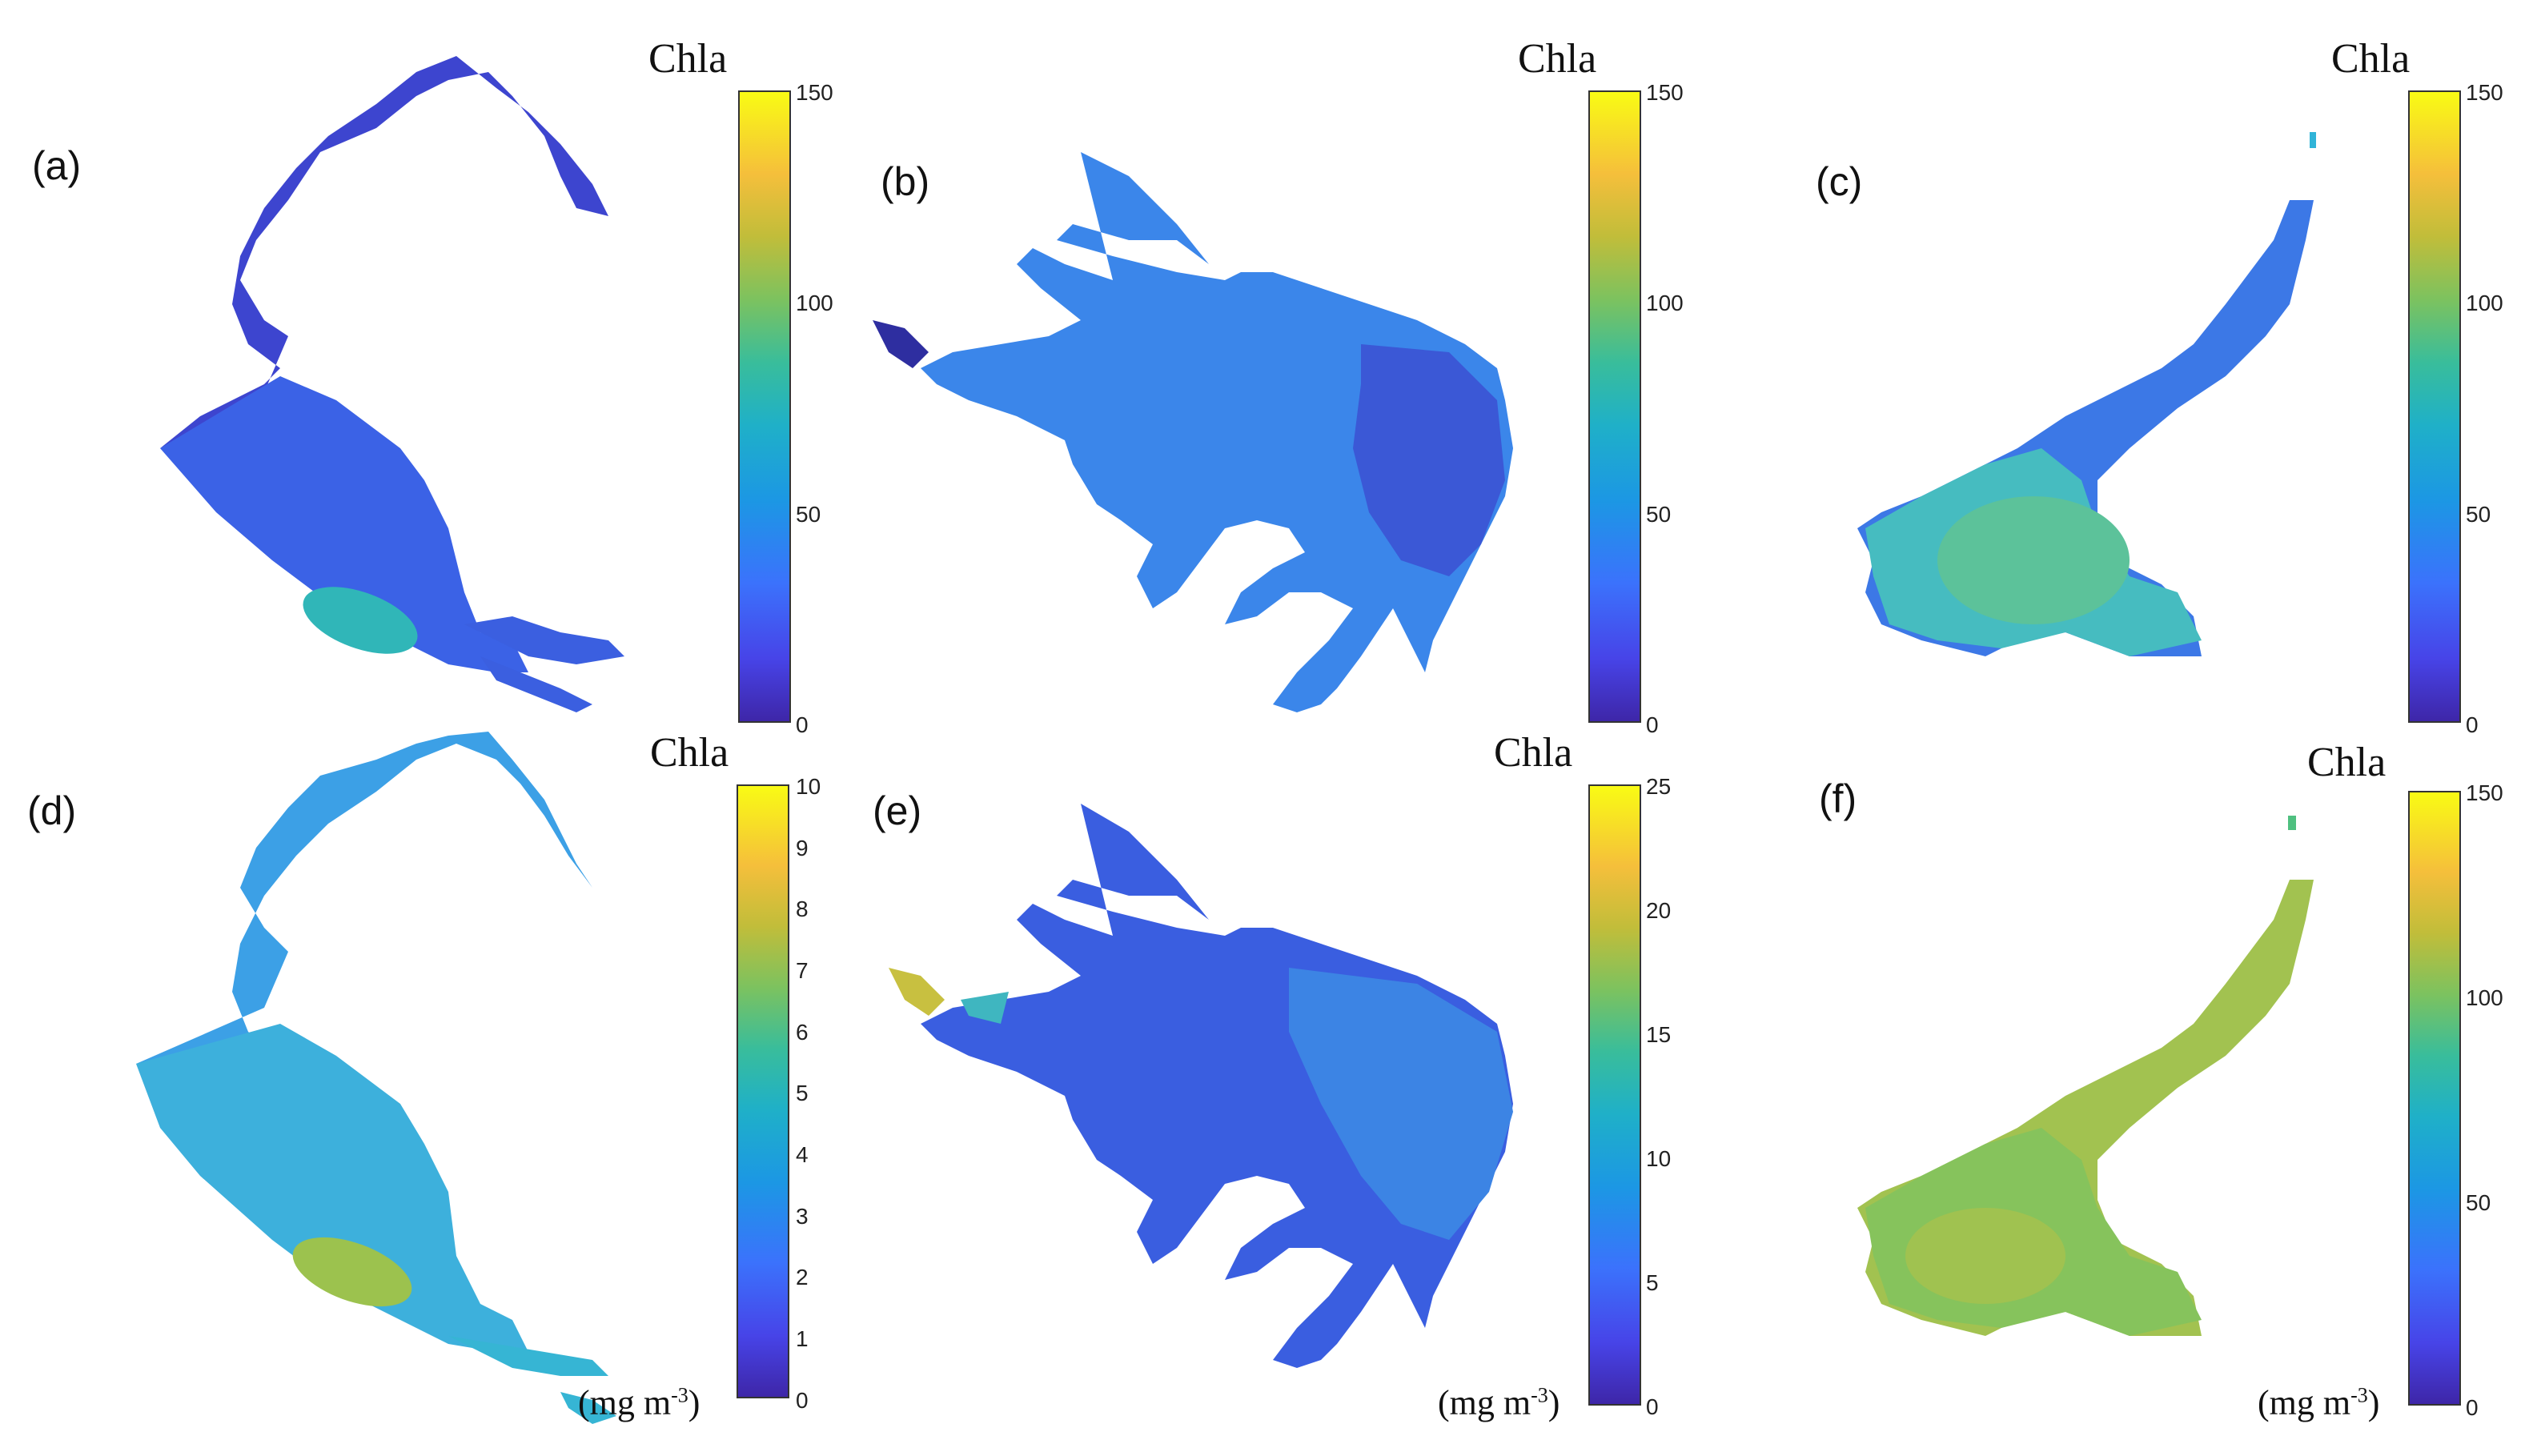 The image size is (2525, 1456). What do you see at coordinates (802, 970) in the screenshot?
I see `colorbar-tick-d-7: 7` at bounding box center [802, 970].